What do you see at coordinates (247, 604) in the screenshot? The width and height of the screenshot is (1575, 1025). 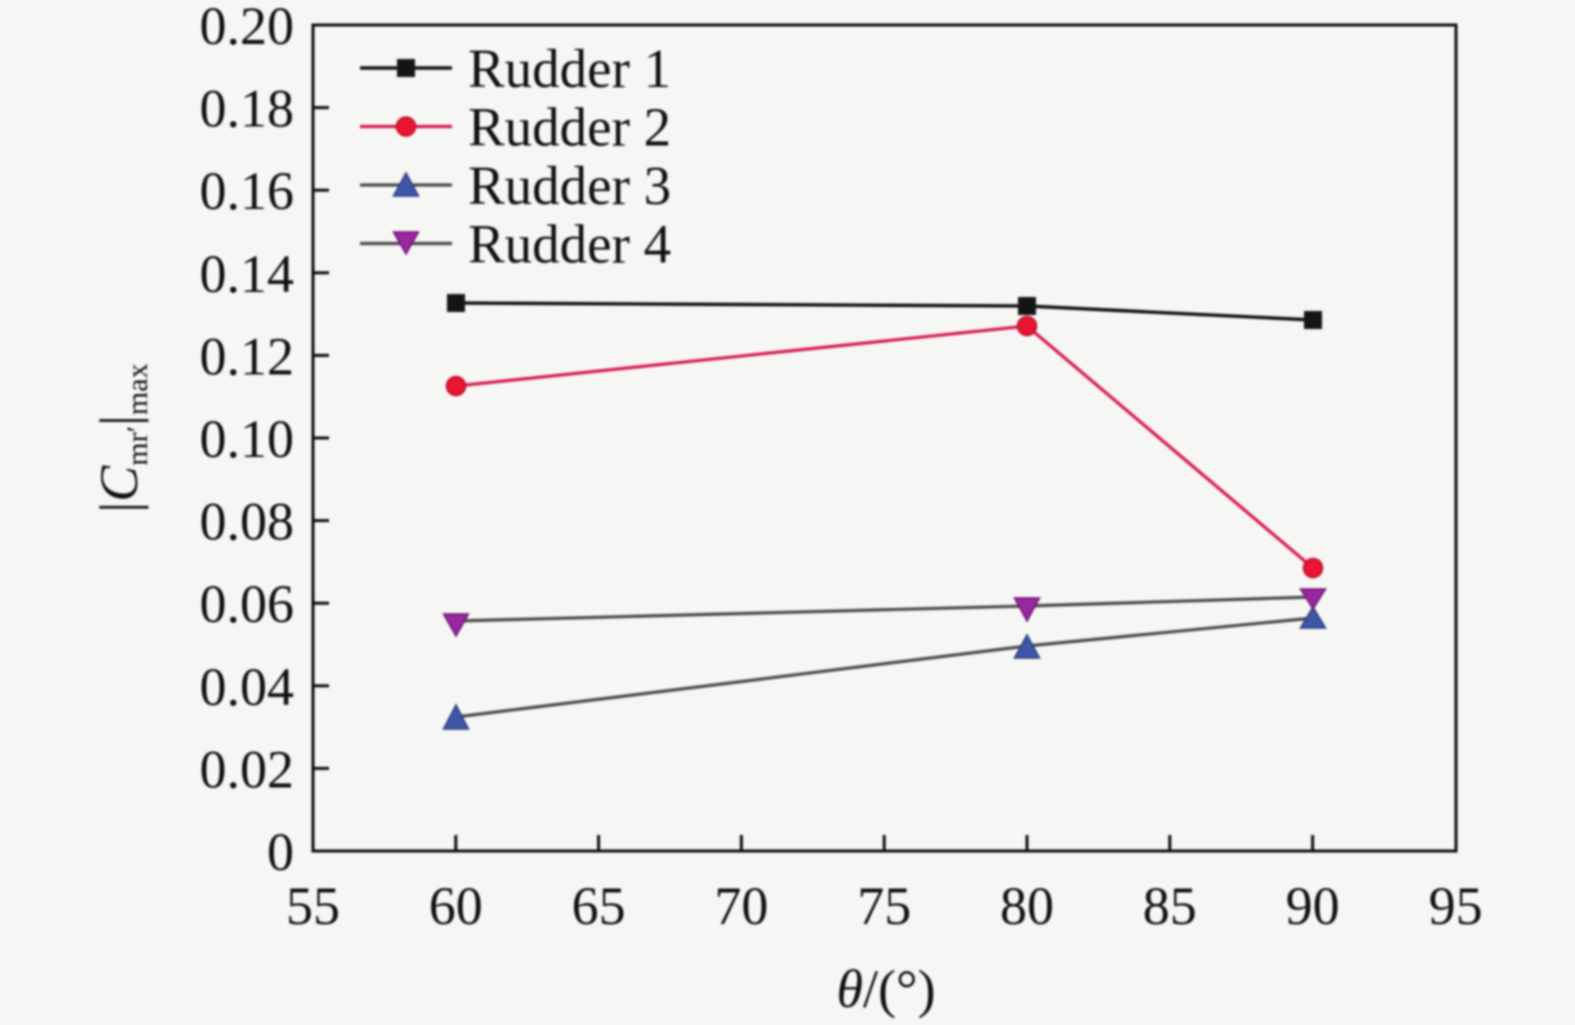 I see `svg-text: 0.06` at bounding box center [247, 604].